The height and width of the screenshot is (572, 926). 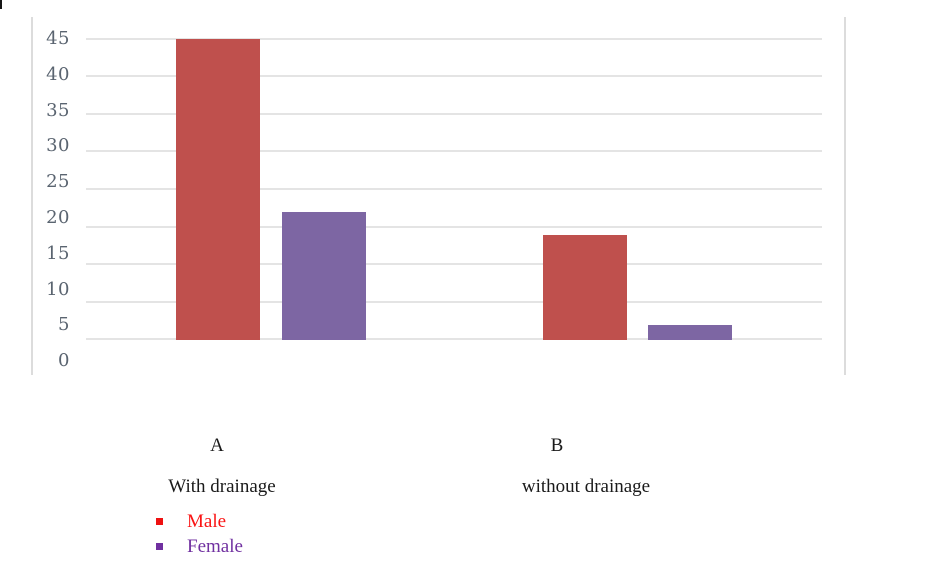 What do you see at coordinates (32, 196) in the screenshot?
I see `plot-left-border` at bounding box center [32, 196].